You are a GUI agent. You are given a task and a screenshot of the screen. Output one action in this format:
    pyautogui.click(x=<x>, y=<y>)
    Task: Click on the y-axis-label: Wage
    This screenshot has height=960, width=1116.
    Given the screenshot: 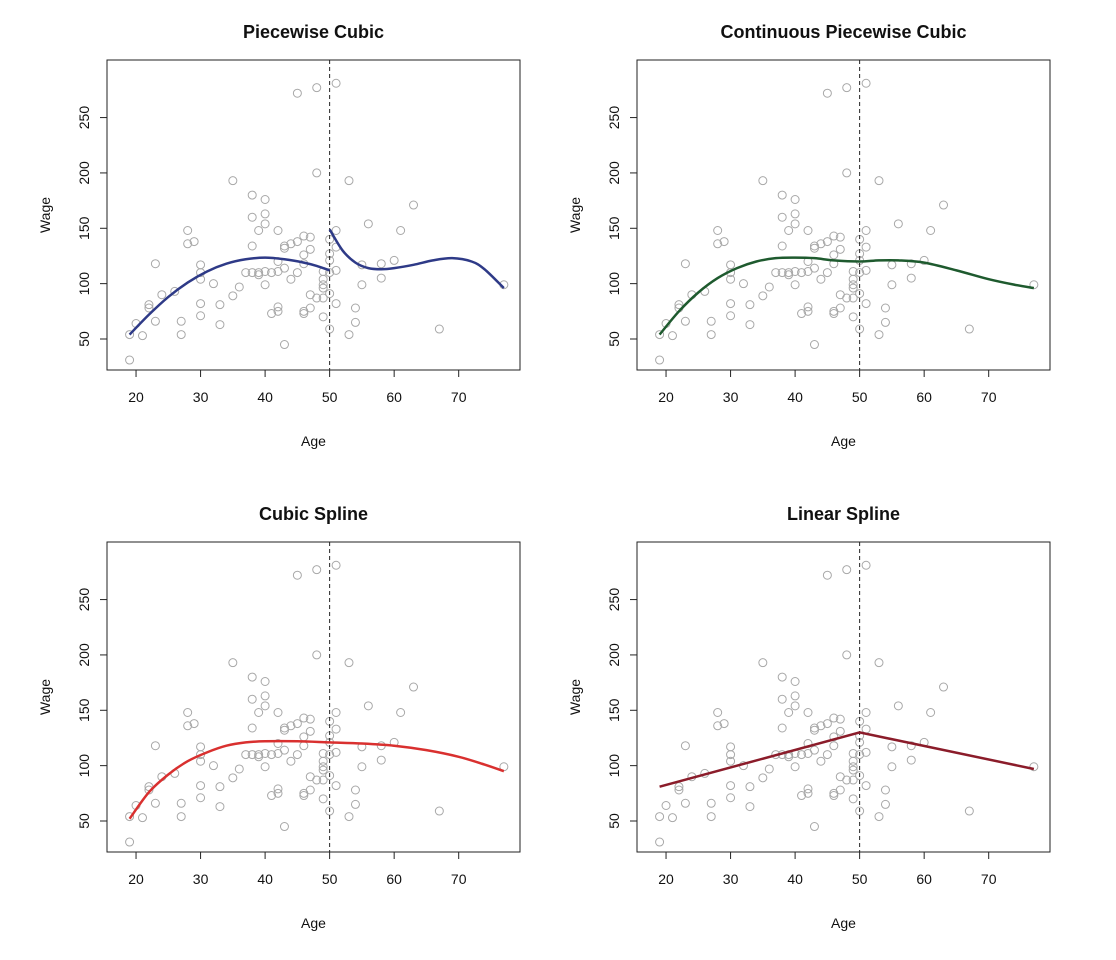 What is the action you would take?
    pyautogui.click(x=575, y=697)
    